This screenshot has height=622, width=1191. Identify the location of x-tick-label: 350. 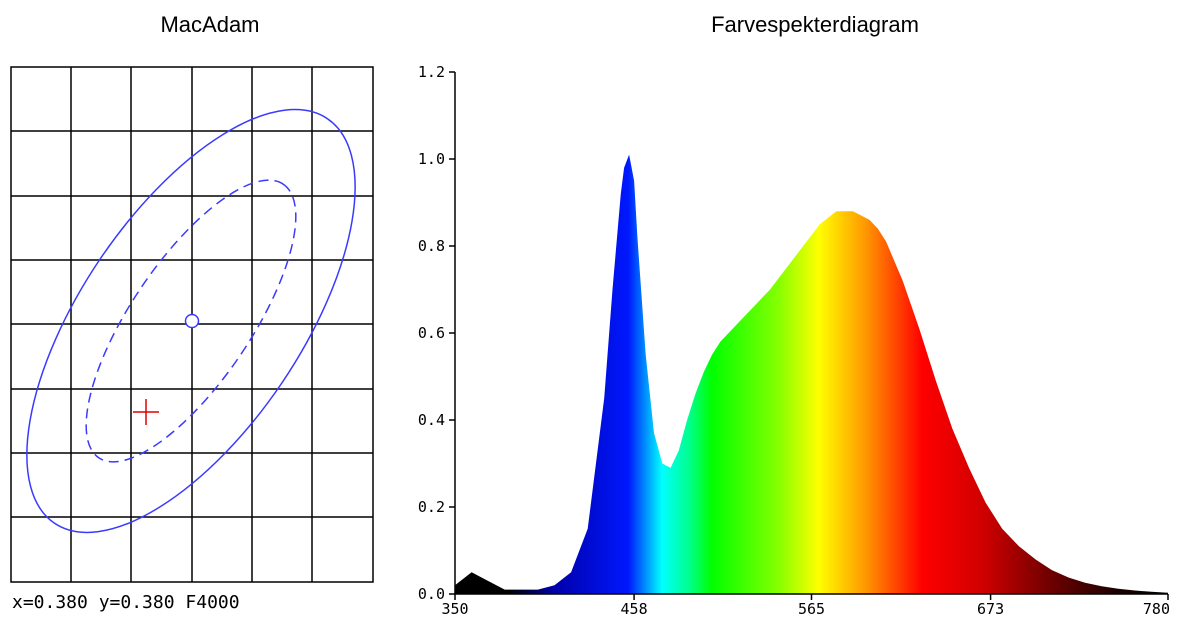
(454, 609).